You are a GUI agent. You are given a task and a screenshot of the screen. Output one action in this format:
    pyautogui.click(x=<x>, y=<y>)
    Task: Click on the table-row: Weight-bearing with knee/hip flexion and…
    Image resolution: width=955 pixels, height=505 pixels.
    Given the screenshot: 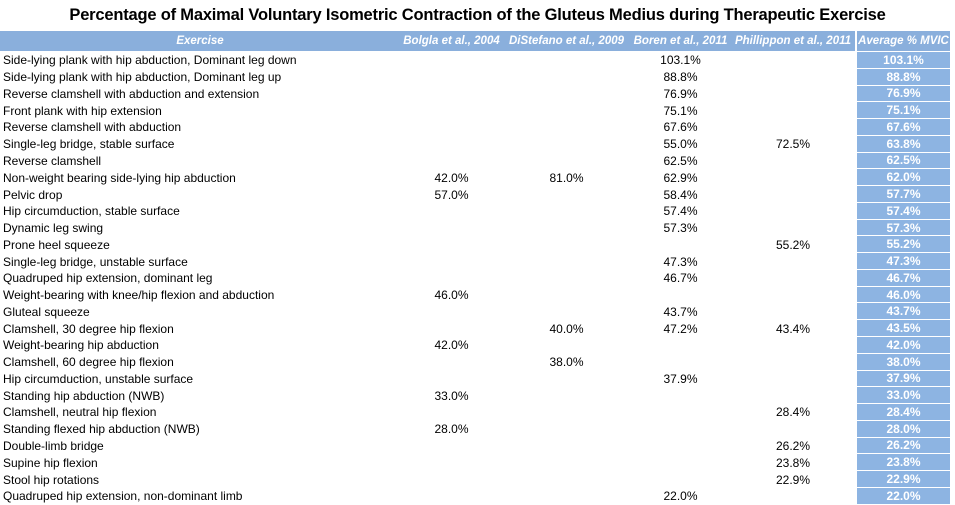 What is the action you would take?
    pyautogui.click(x=475, y=295)
    